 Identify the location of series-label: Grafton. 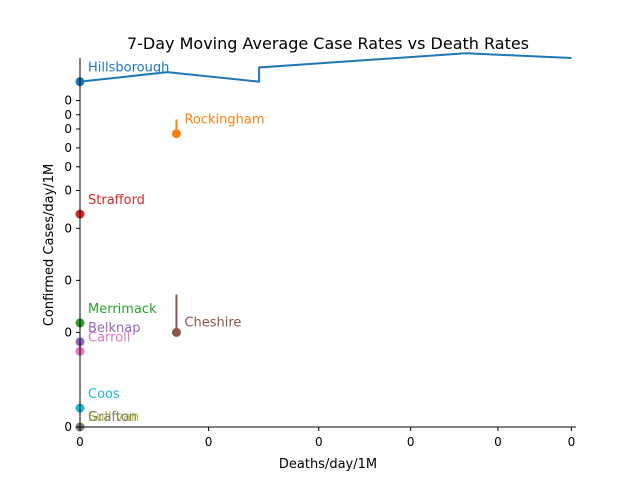
(112, 417).